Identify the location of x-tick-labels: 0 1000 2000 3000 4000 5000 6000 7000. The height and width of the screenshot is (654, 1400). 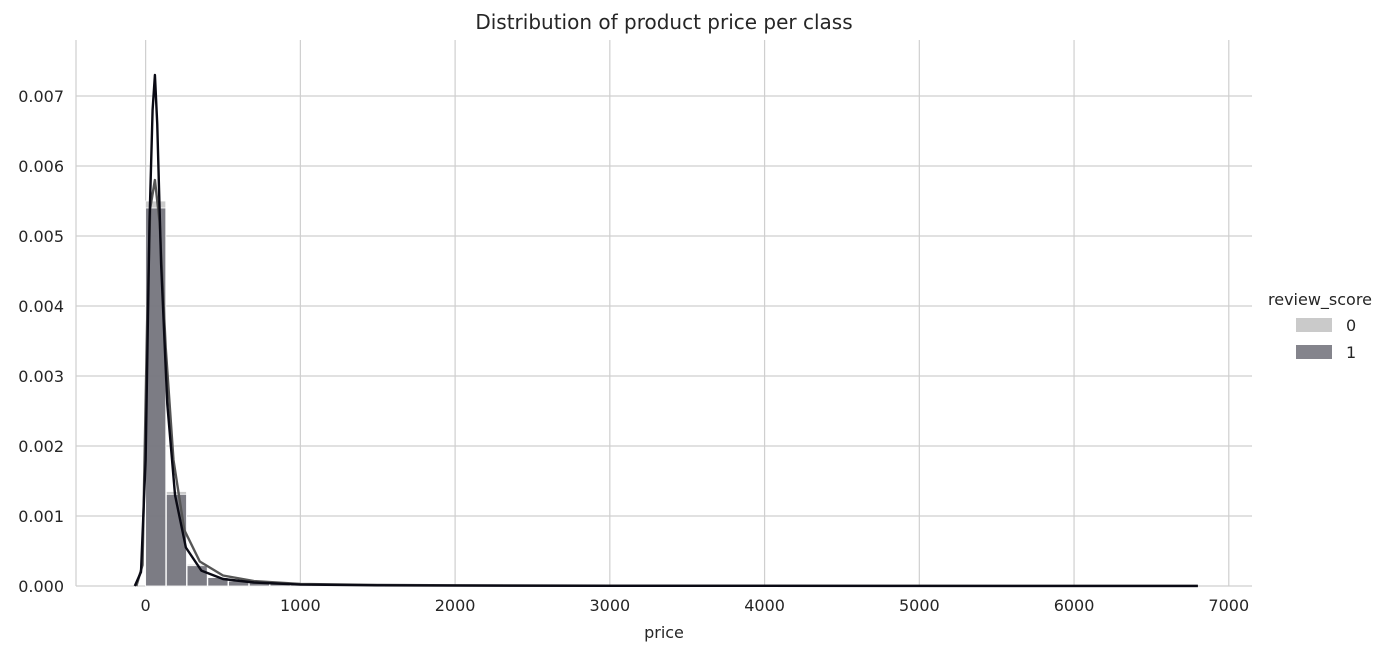
(695, 605).